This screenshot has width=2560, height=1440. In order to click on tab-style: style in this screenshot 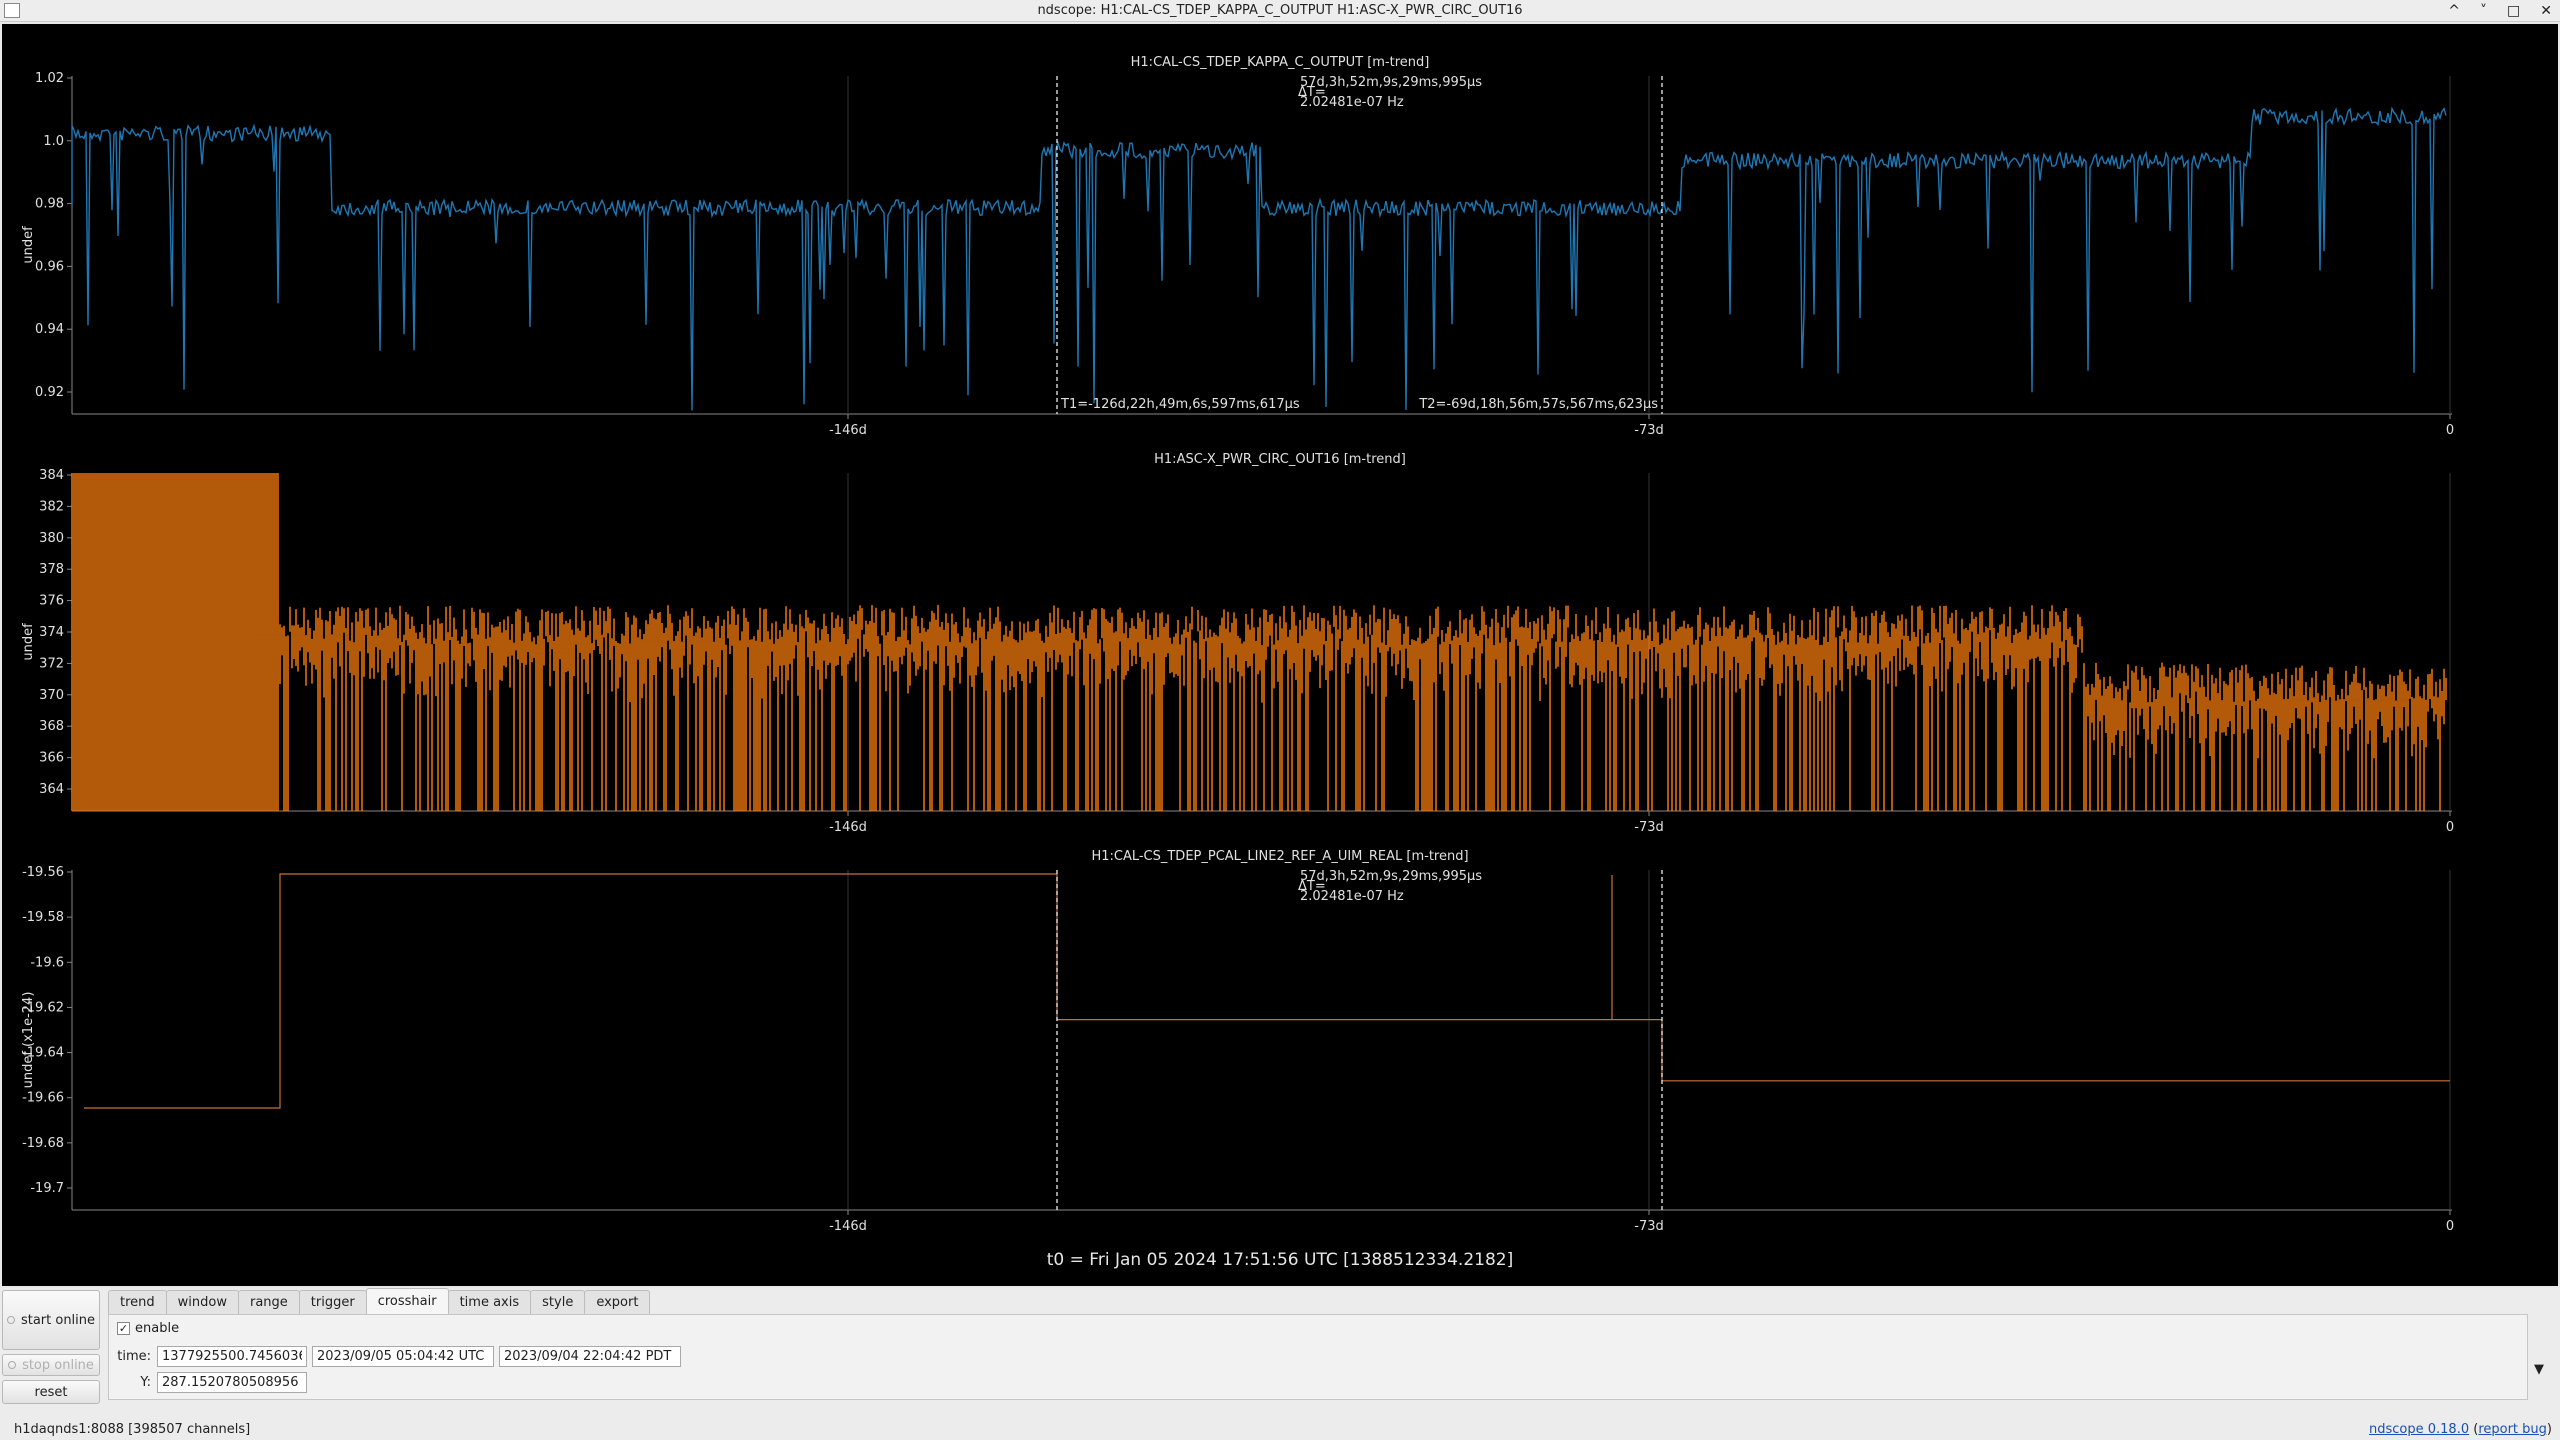, I will do `click(558, 1302)`.